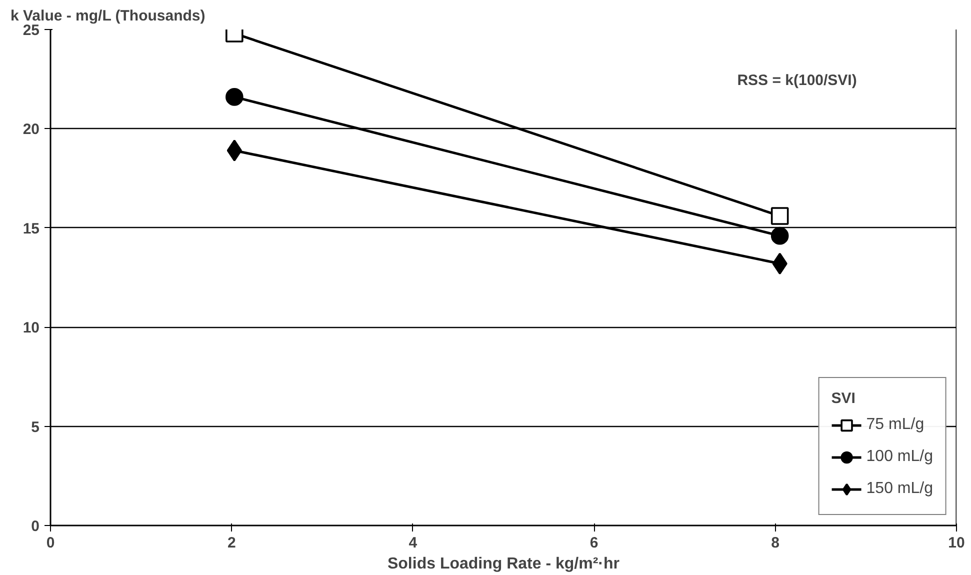  Describe the element at coordinates (31, 129) in the screenshot. I see `y-tick-label: 20` at that location.